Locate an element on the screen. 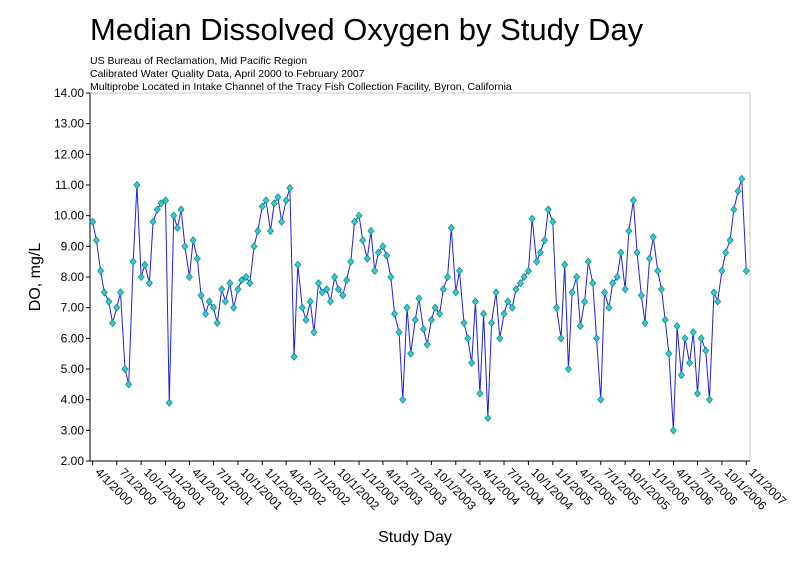 This screenshot has height=584, width=800. y-tick-label: 3.00 is located at coordinates (73, 430).